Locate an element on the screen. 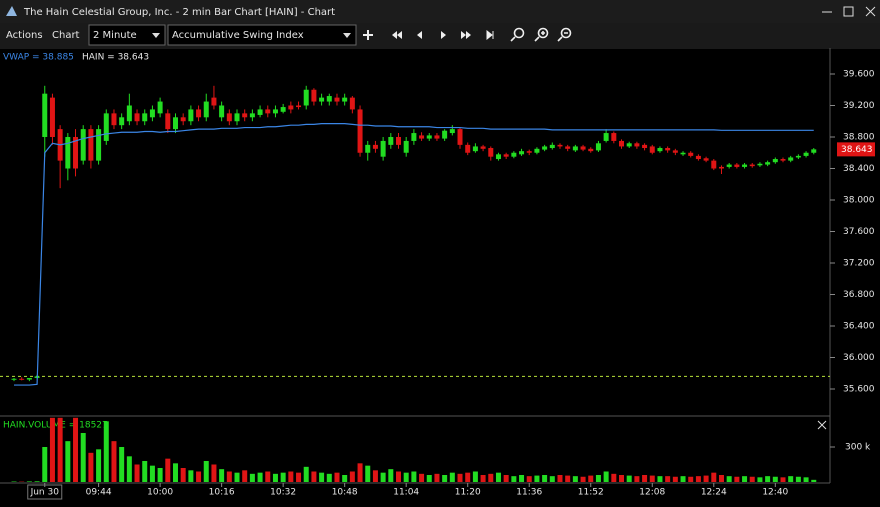  close-panel-button is located at coordinates (822, 425).